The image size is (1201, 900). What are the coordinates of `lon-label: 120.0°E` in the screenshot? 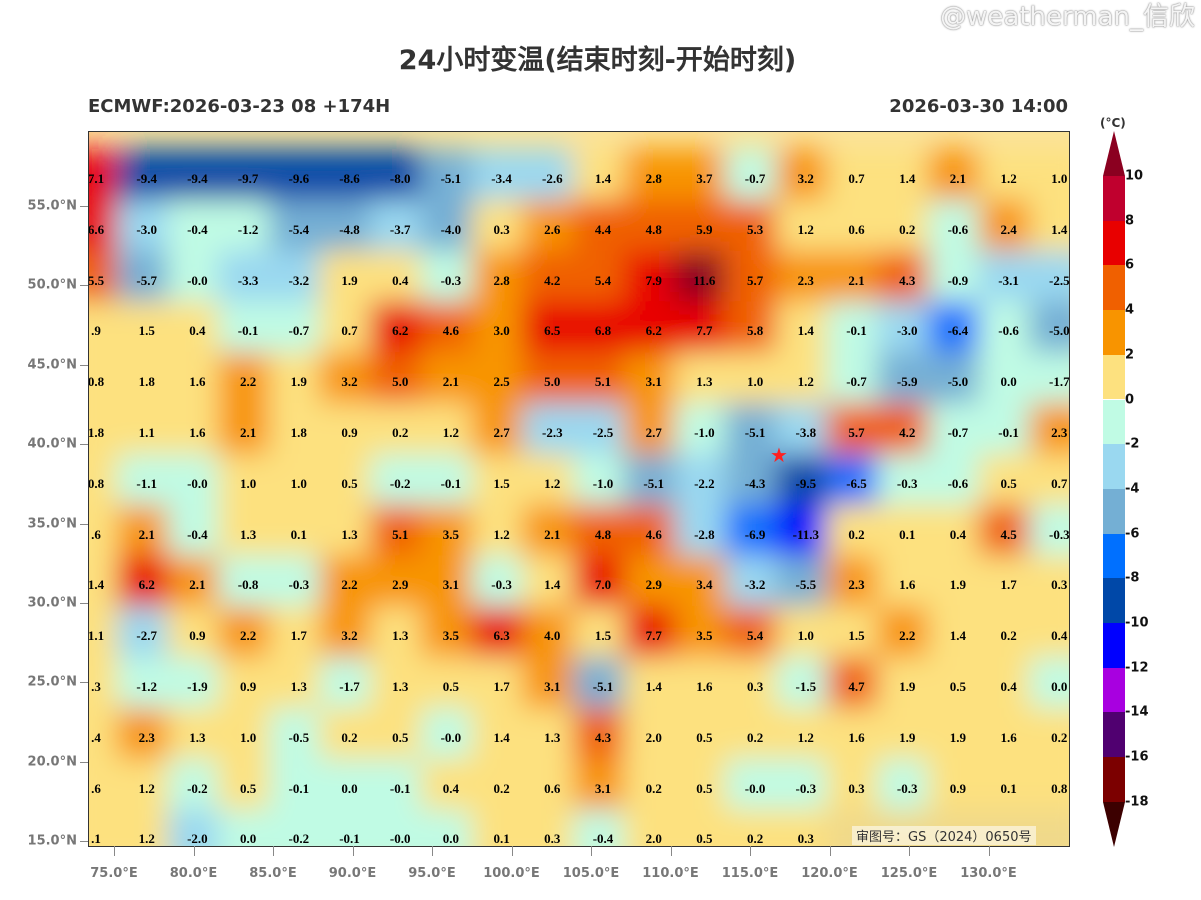 It's located at (829, 873).